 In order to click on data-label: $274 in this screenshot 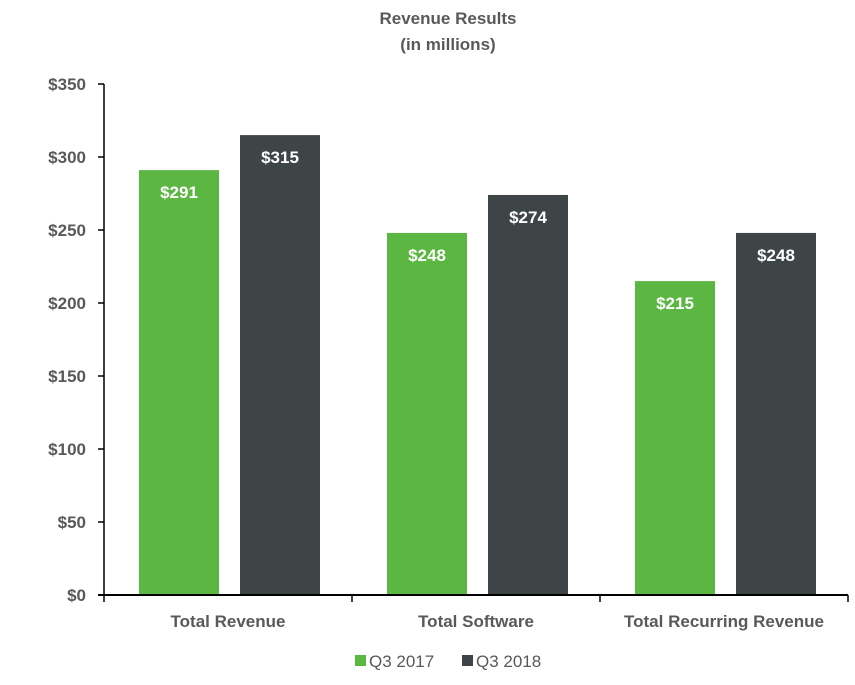, I will do `click(528, 217)`.